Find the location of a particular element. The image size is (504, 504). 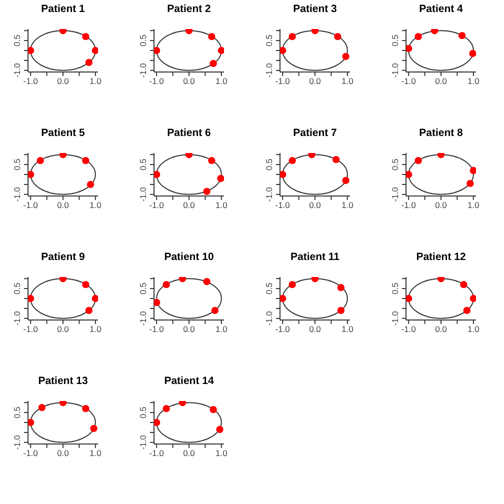

chart-title: Patient 8 is located at coordinates (441, 133).